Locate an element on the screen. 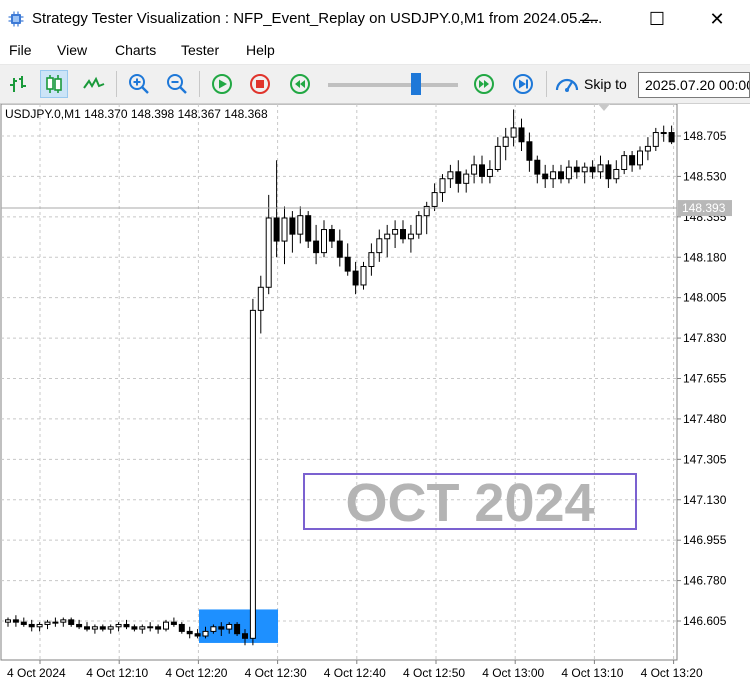  bar-chart-icon is located at coordinates (18, 84).